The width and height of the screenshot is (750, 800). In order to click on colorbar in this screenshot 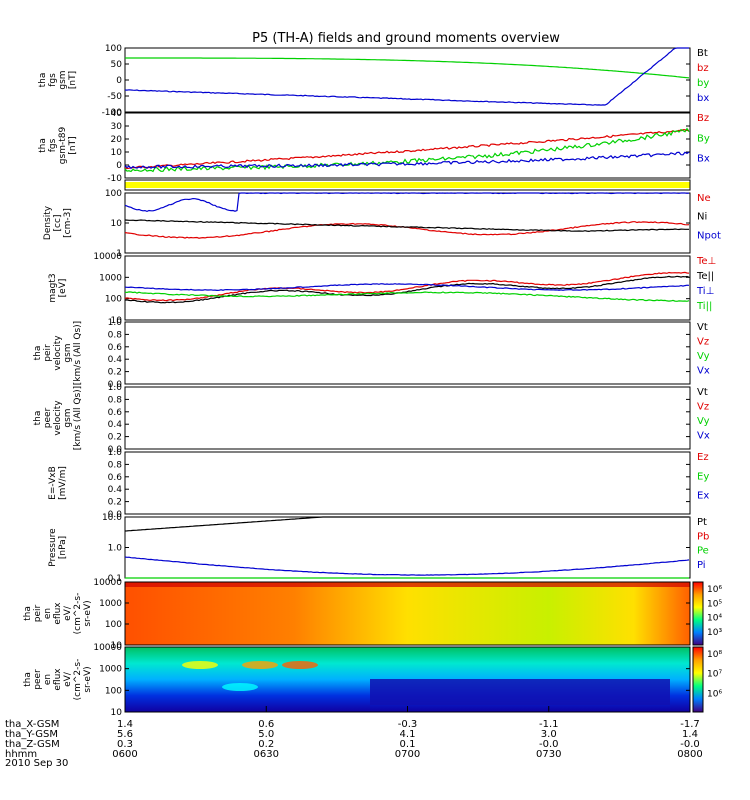, I will do `click(698, 679)`.